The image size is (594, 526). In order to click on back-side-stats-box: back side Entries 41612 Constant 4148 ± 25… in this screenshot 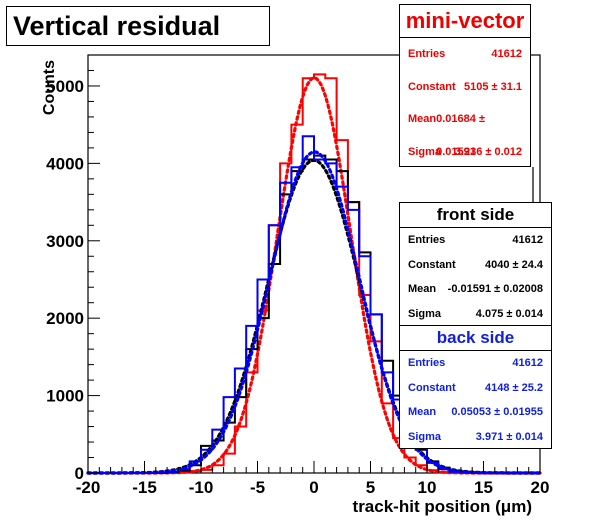, I will do `click(475, 387)`.